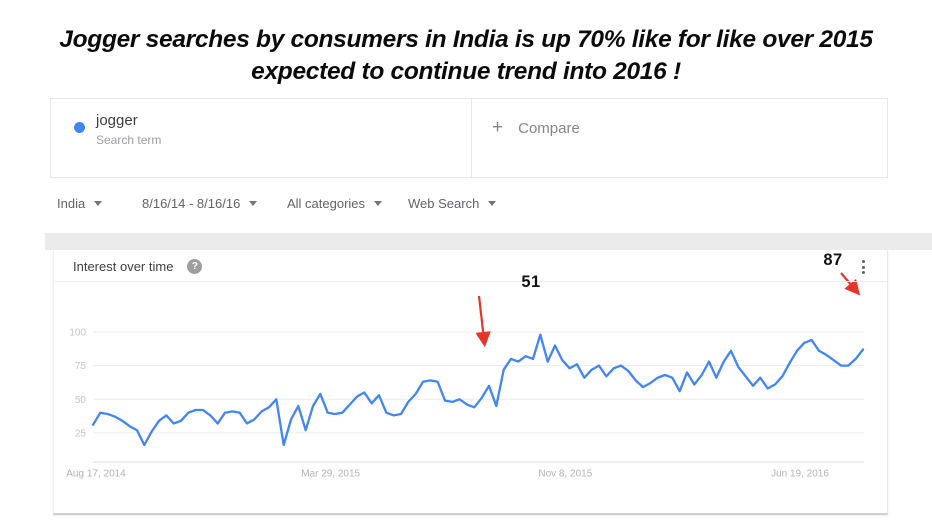  Describe the element at coordinates (488, 241) in the screenshot. I see `section-divider-band` at that location.